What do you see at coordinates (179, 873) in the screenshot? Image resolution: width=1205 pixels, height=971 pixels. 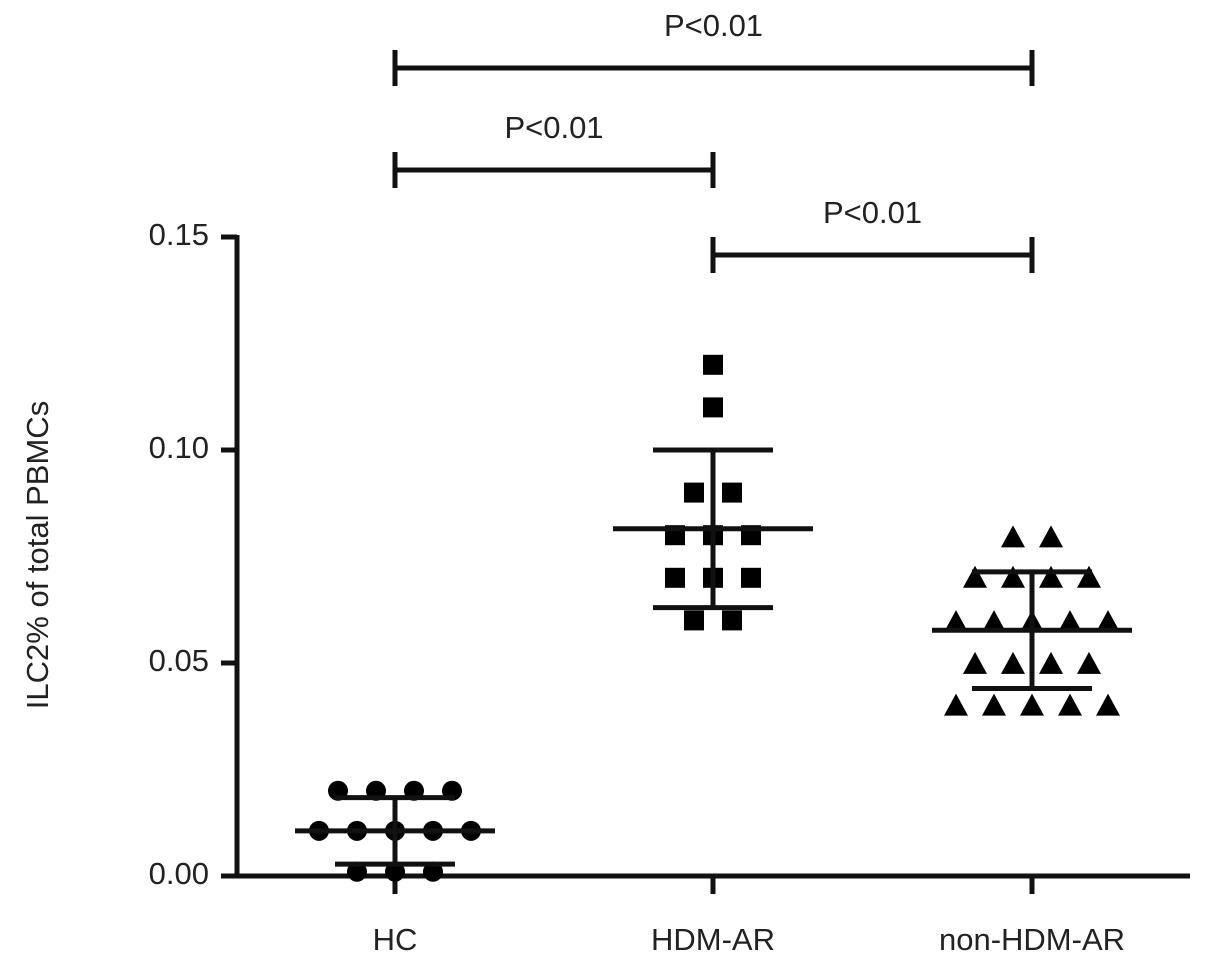 I see `y-tick-label: 0.00` at bounding box center [179, 873].